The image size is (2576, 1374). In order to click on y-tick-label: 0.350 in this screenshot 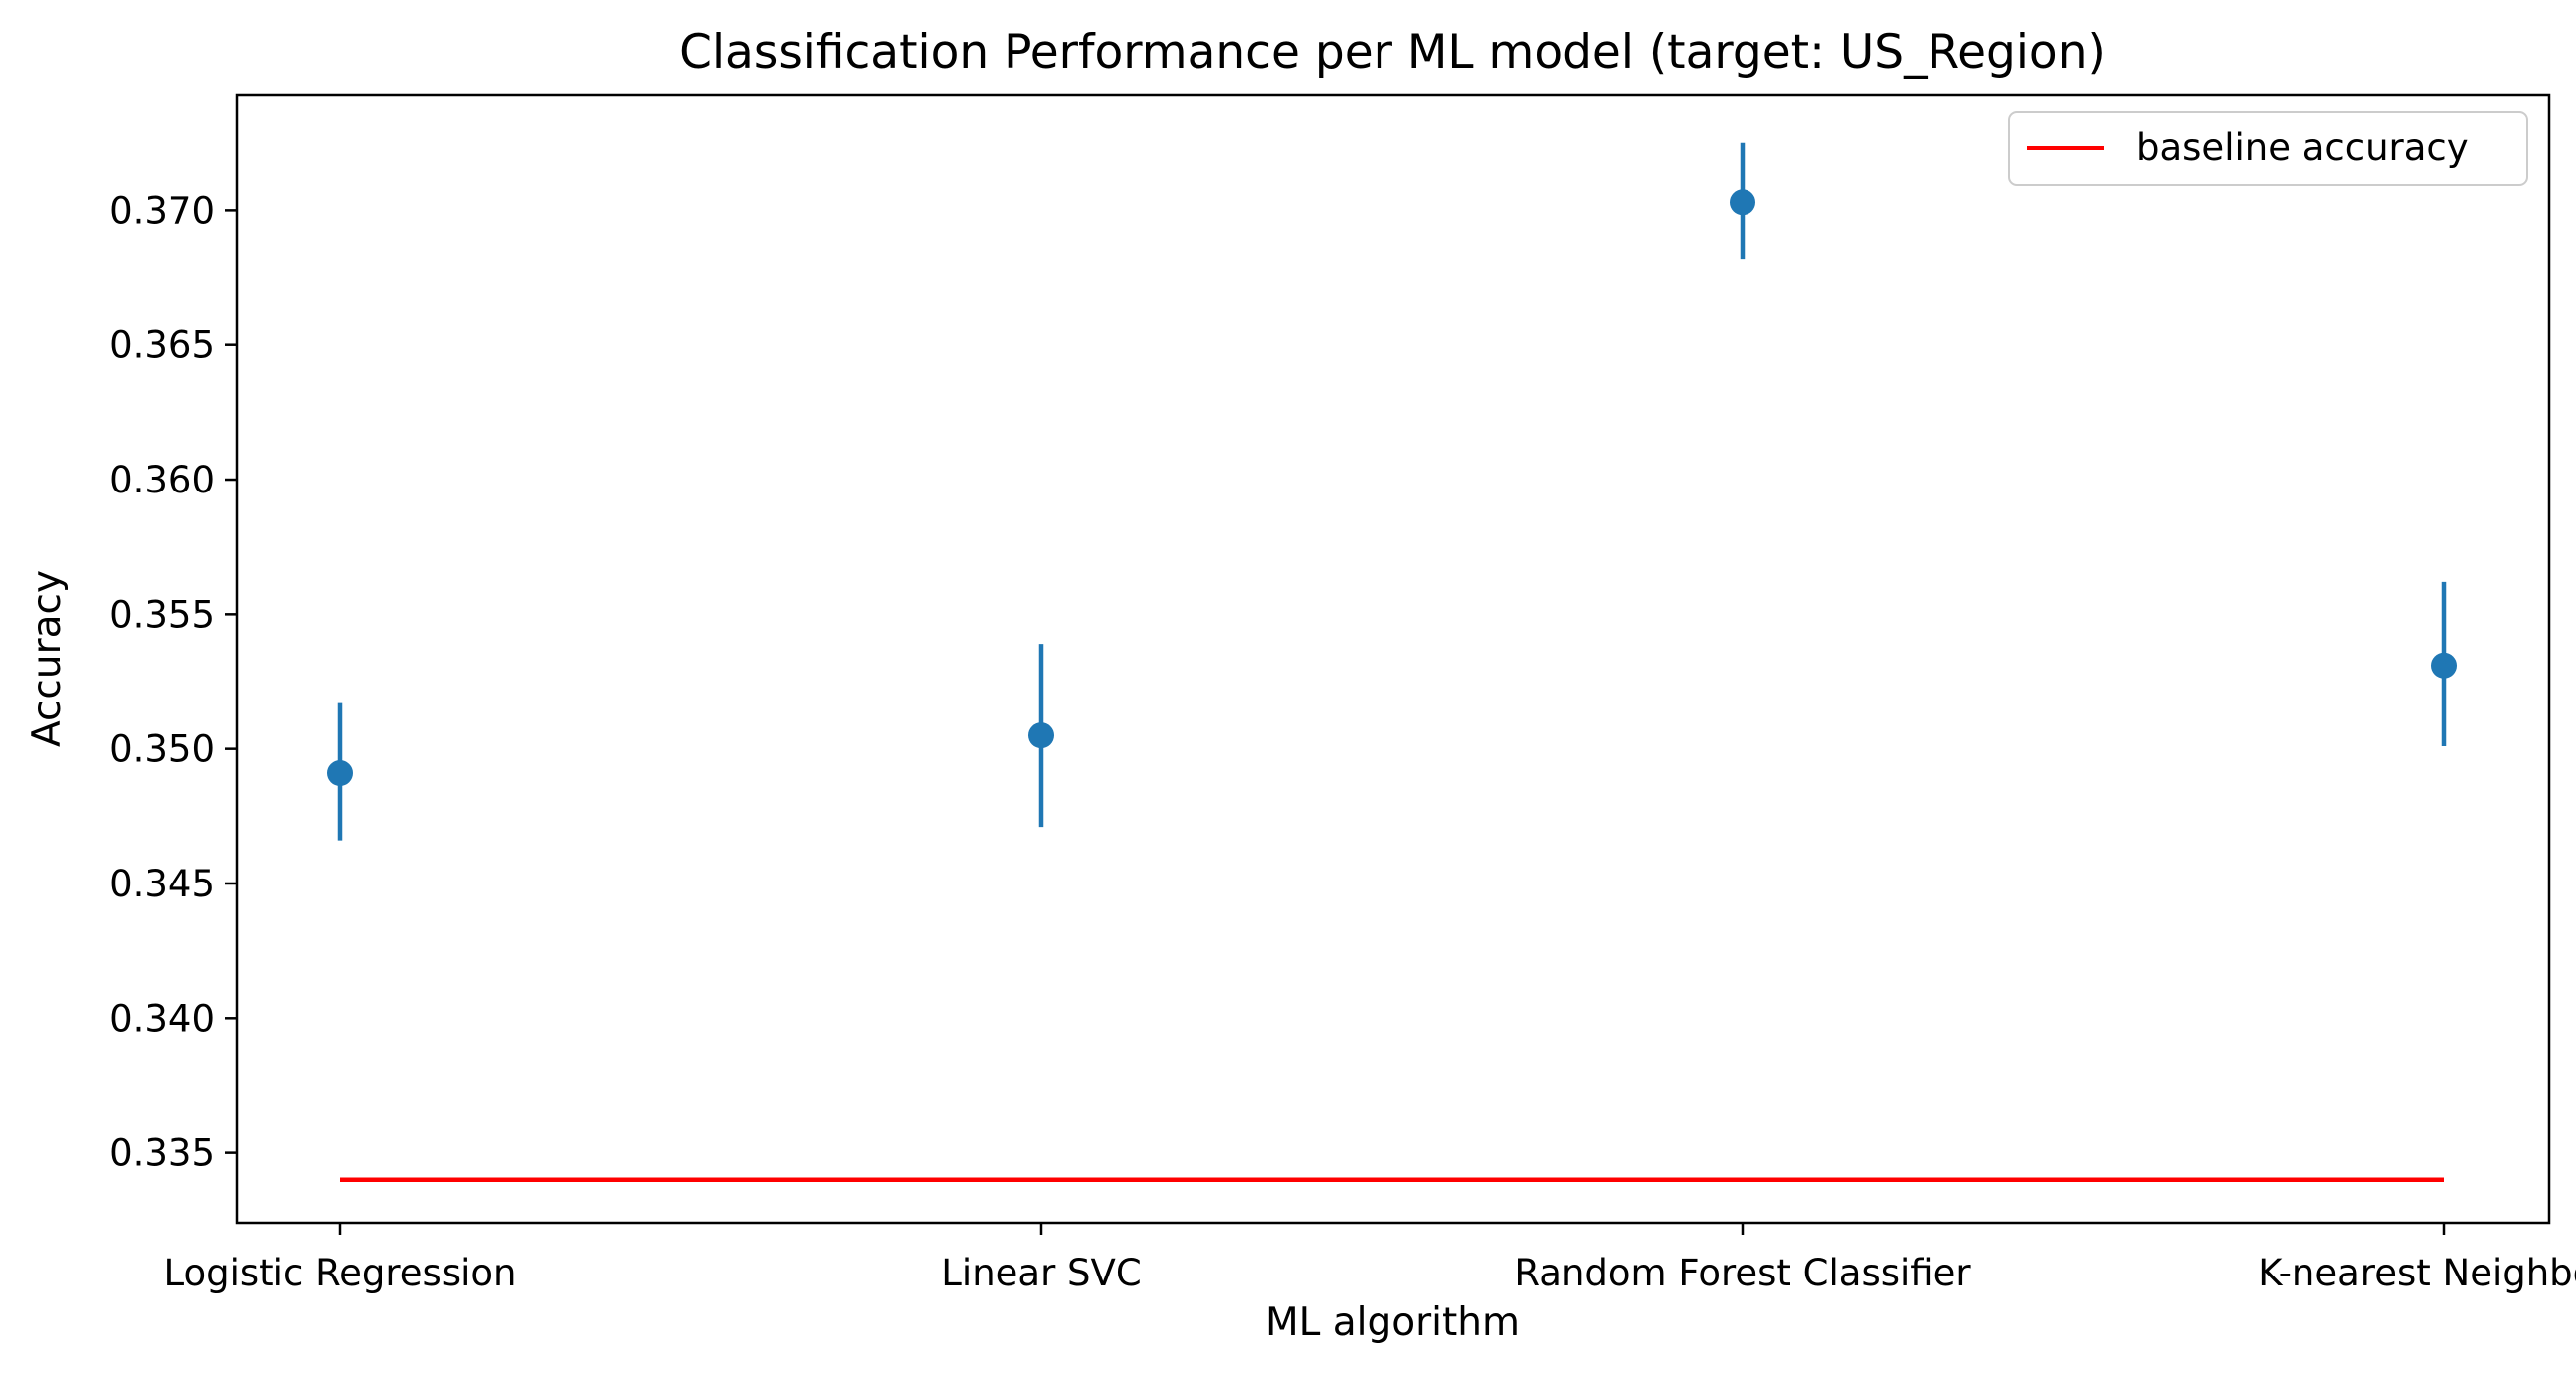, I will do `click(162, 749)`.